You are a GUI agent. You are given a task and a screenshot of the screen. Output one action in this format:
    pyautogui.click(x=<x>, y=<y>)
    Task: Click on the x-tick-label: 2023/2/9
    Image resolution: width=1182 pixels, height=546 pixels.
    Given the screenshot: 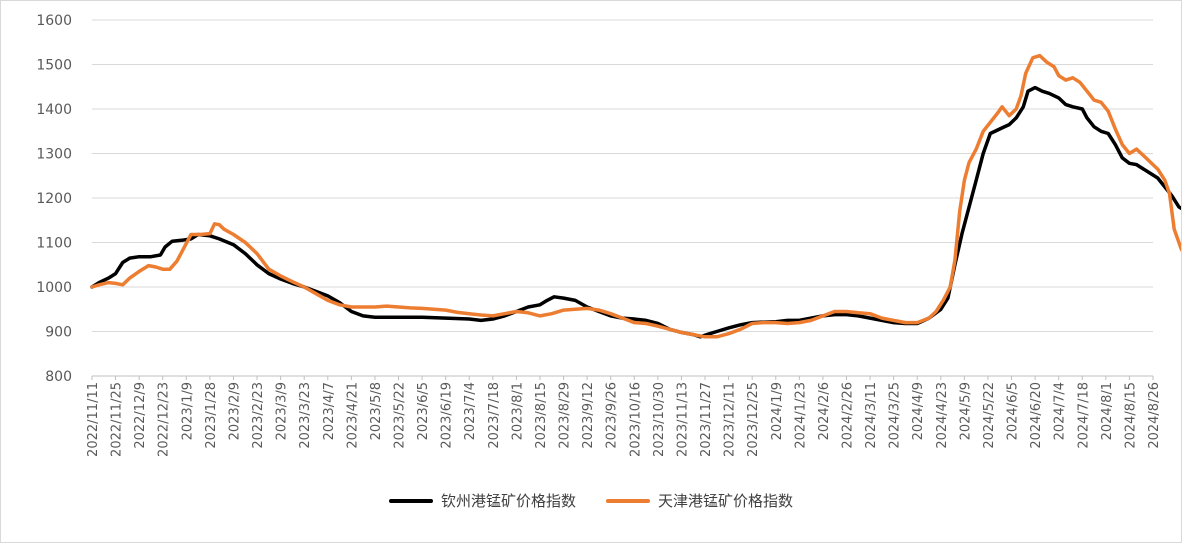 What is the action you would take?
    pyautogui.click(x=234, y=411)
    